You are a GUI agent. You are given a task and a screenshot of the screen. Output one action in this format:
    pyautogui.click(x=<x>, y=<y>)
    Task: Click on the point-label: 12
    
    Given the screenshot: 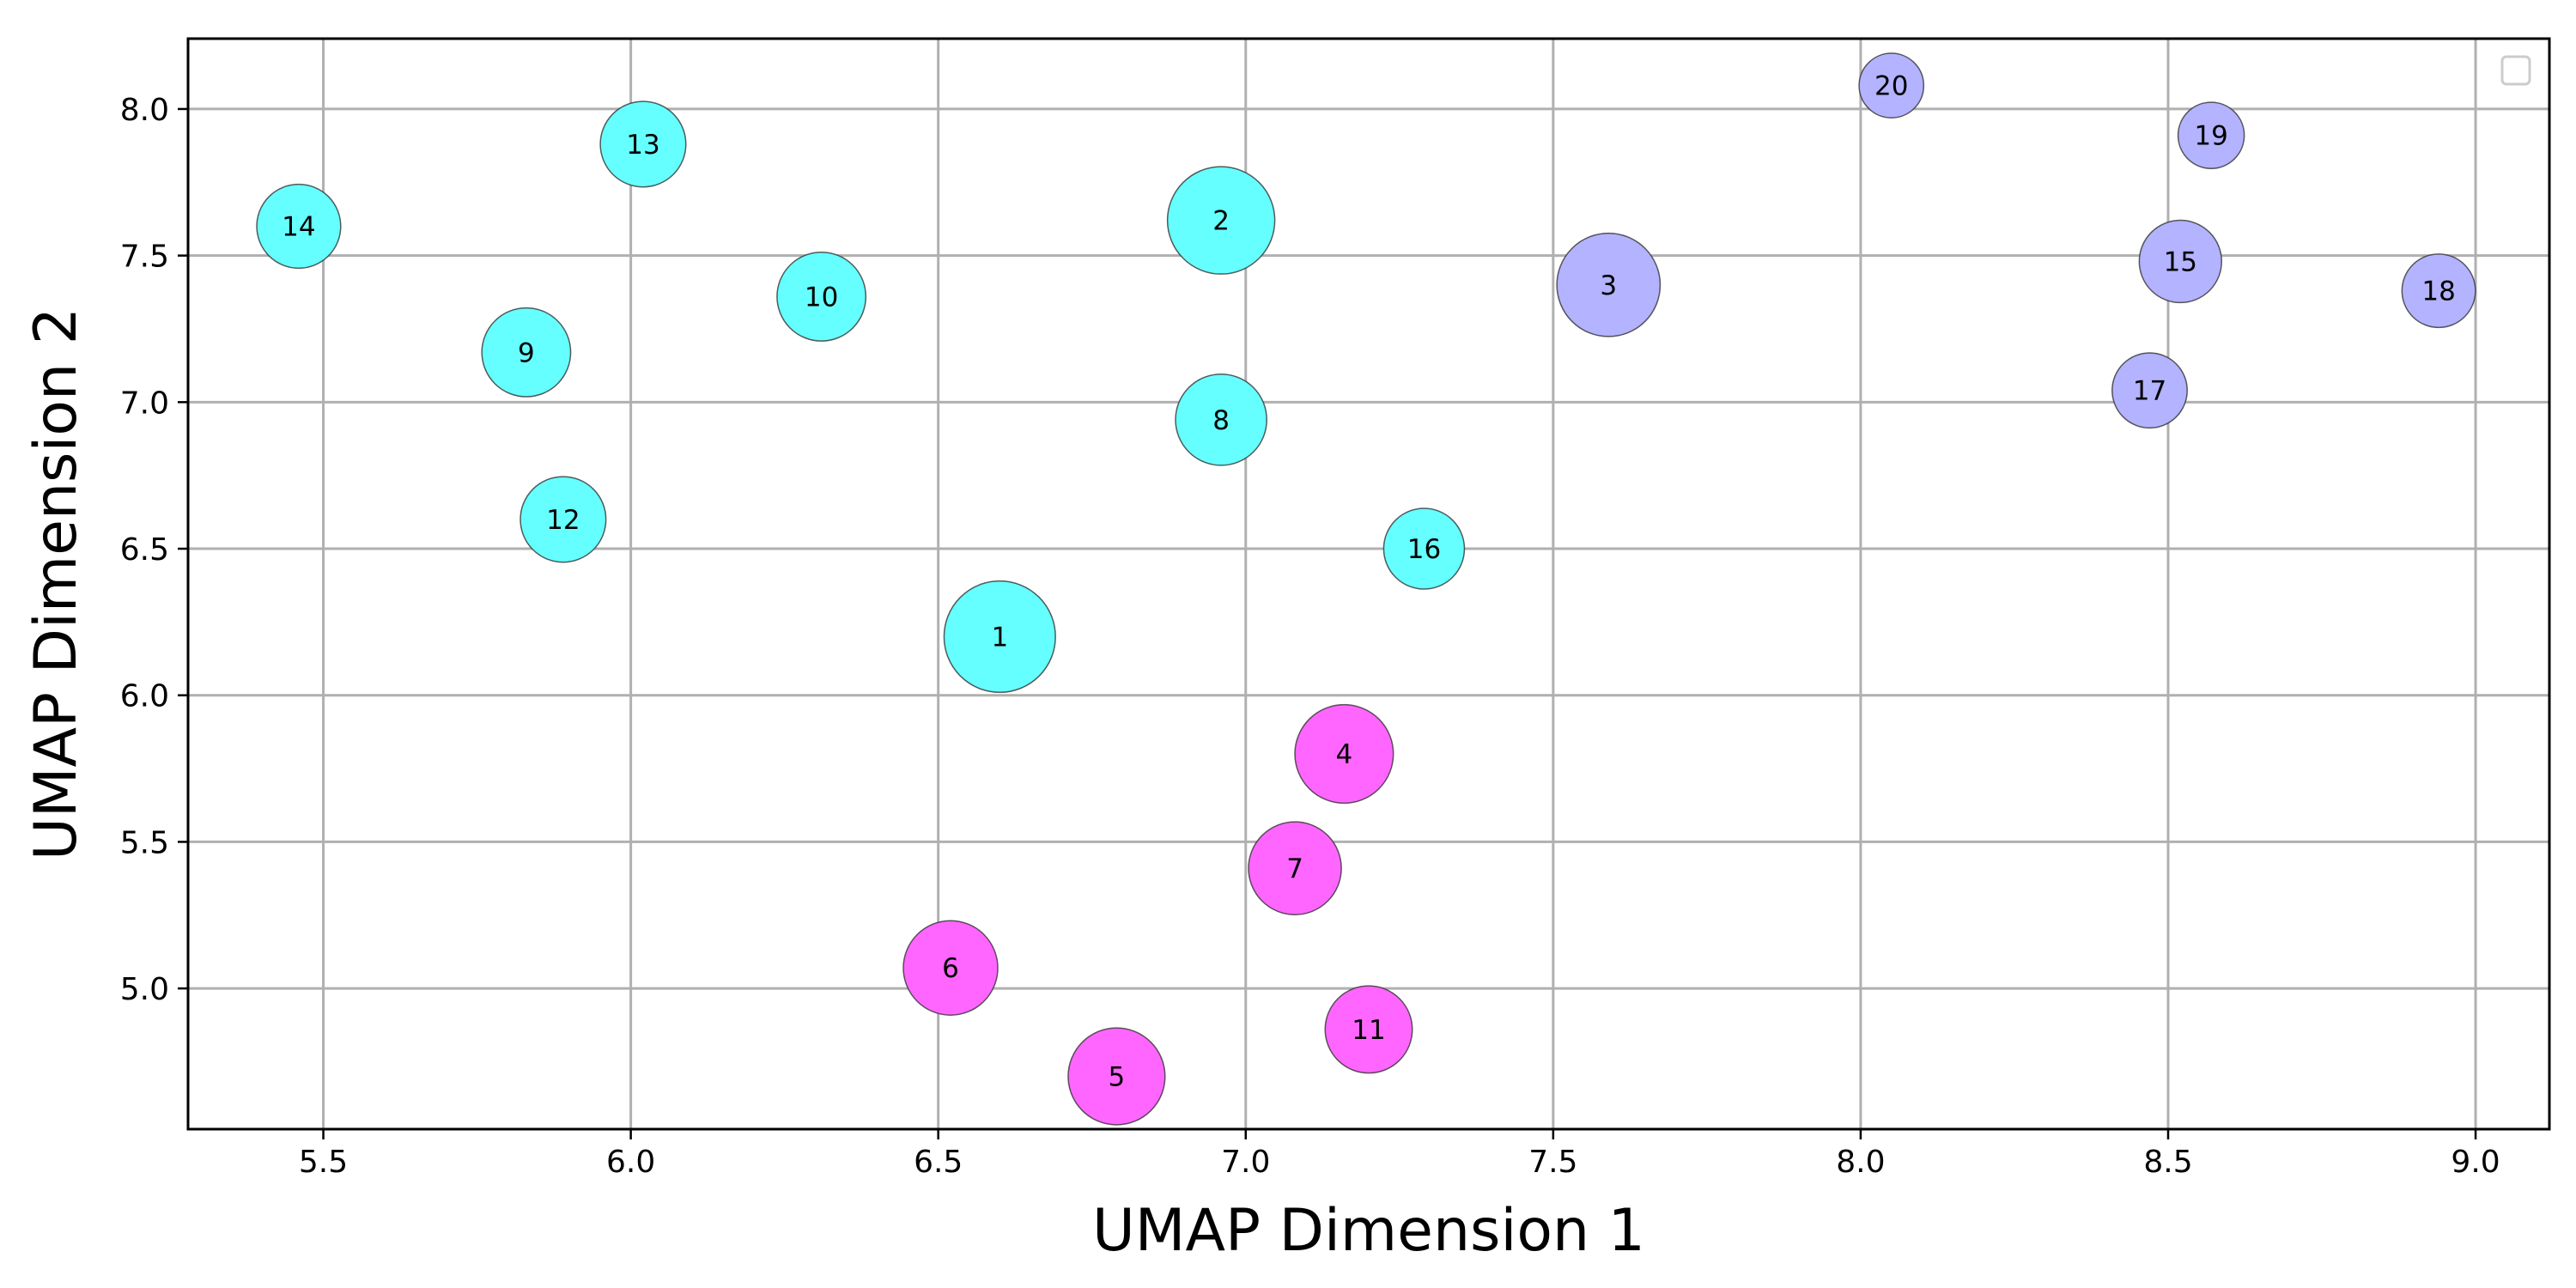 What is the action you would take?
    pyautogui.click(x=563, y=521)
    